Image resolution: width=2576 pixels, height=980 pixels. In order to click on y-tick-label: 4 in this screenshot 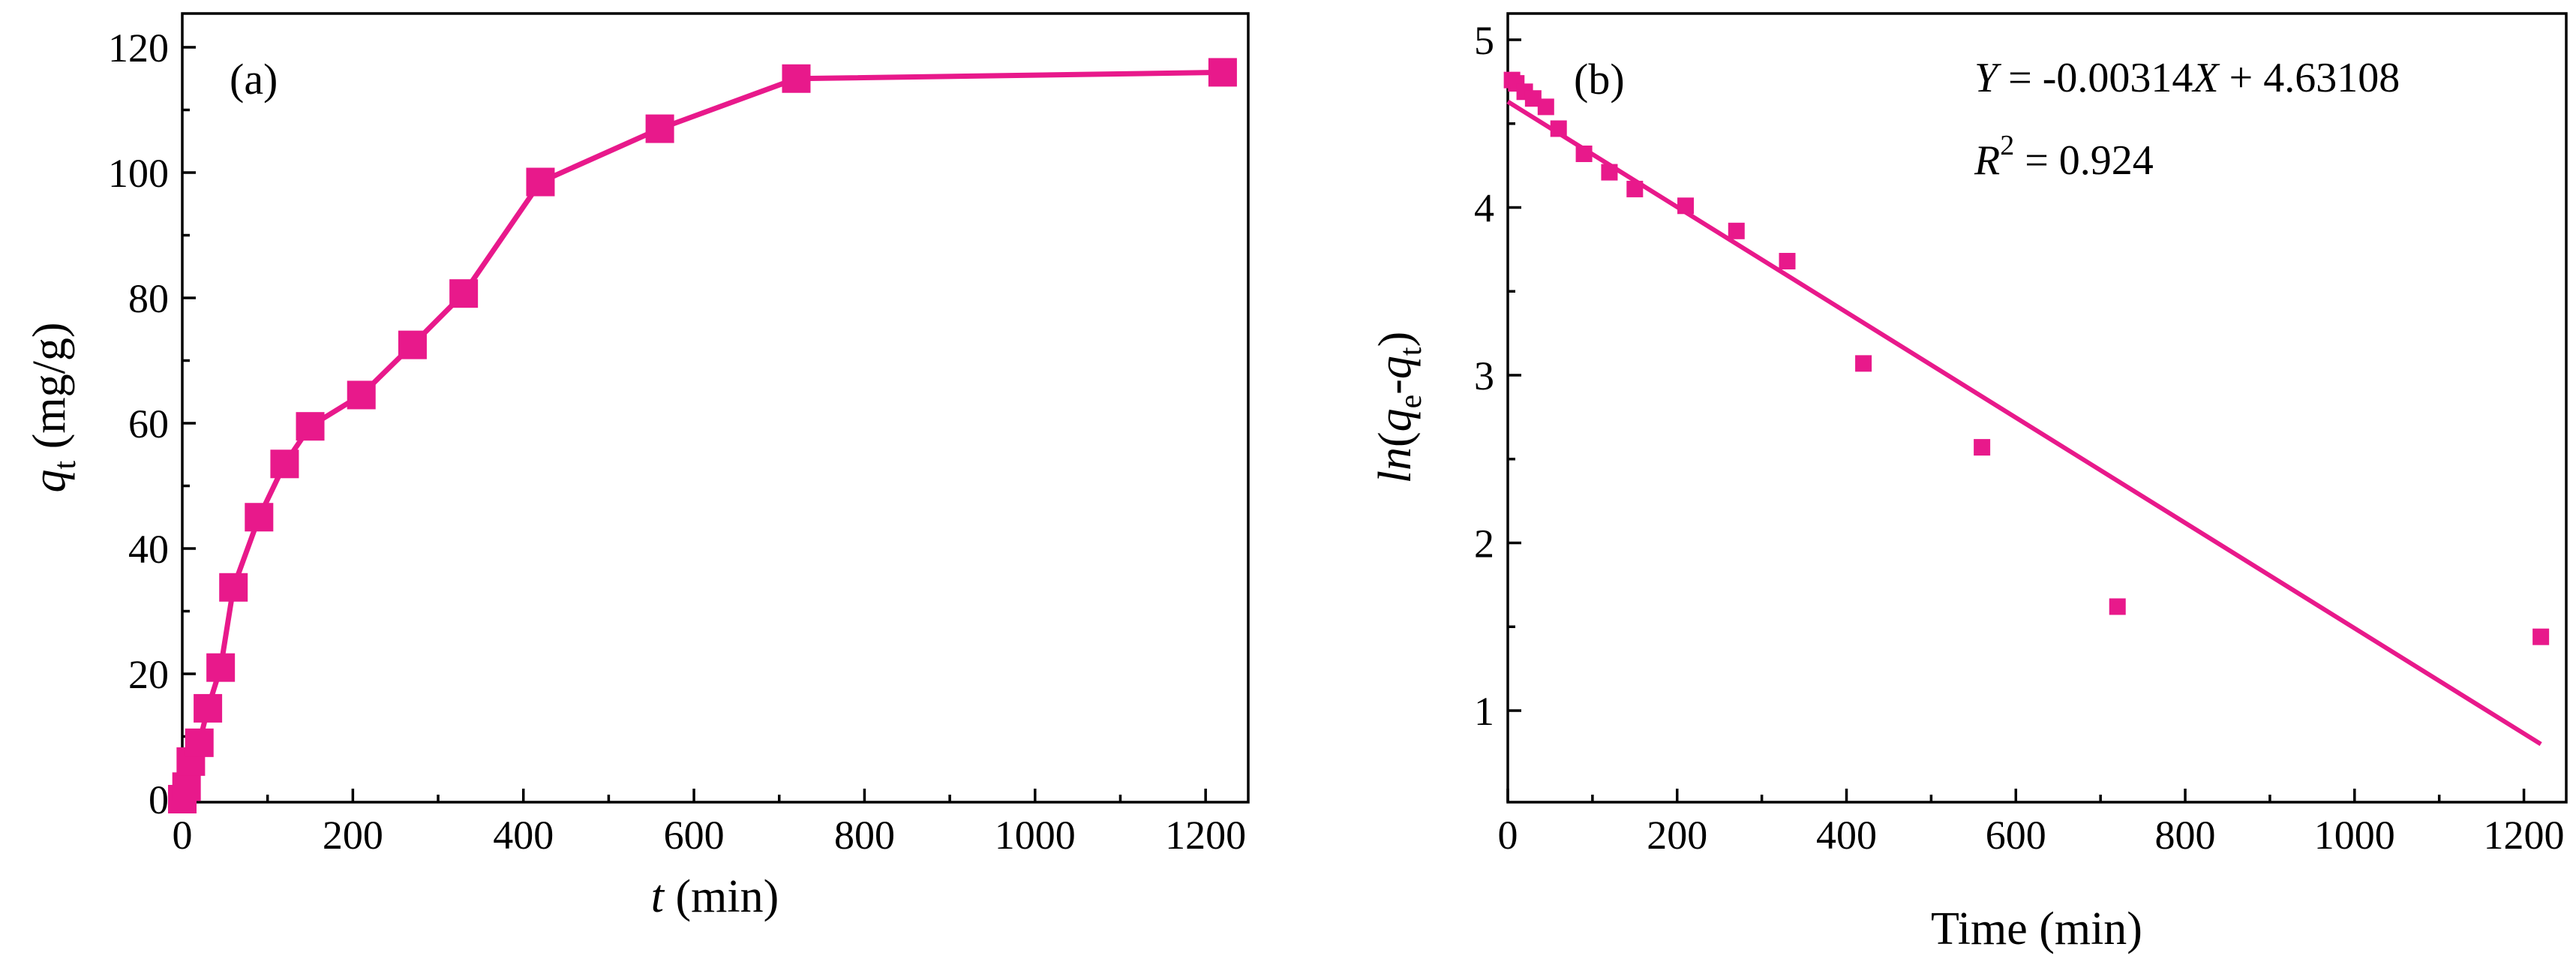, I will do `click(1484, 208)`.